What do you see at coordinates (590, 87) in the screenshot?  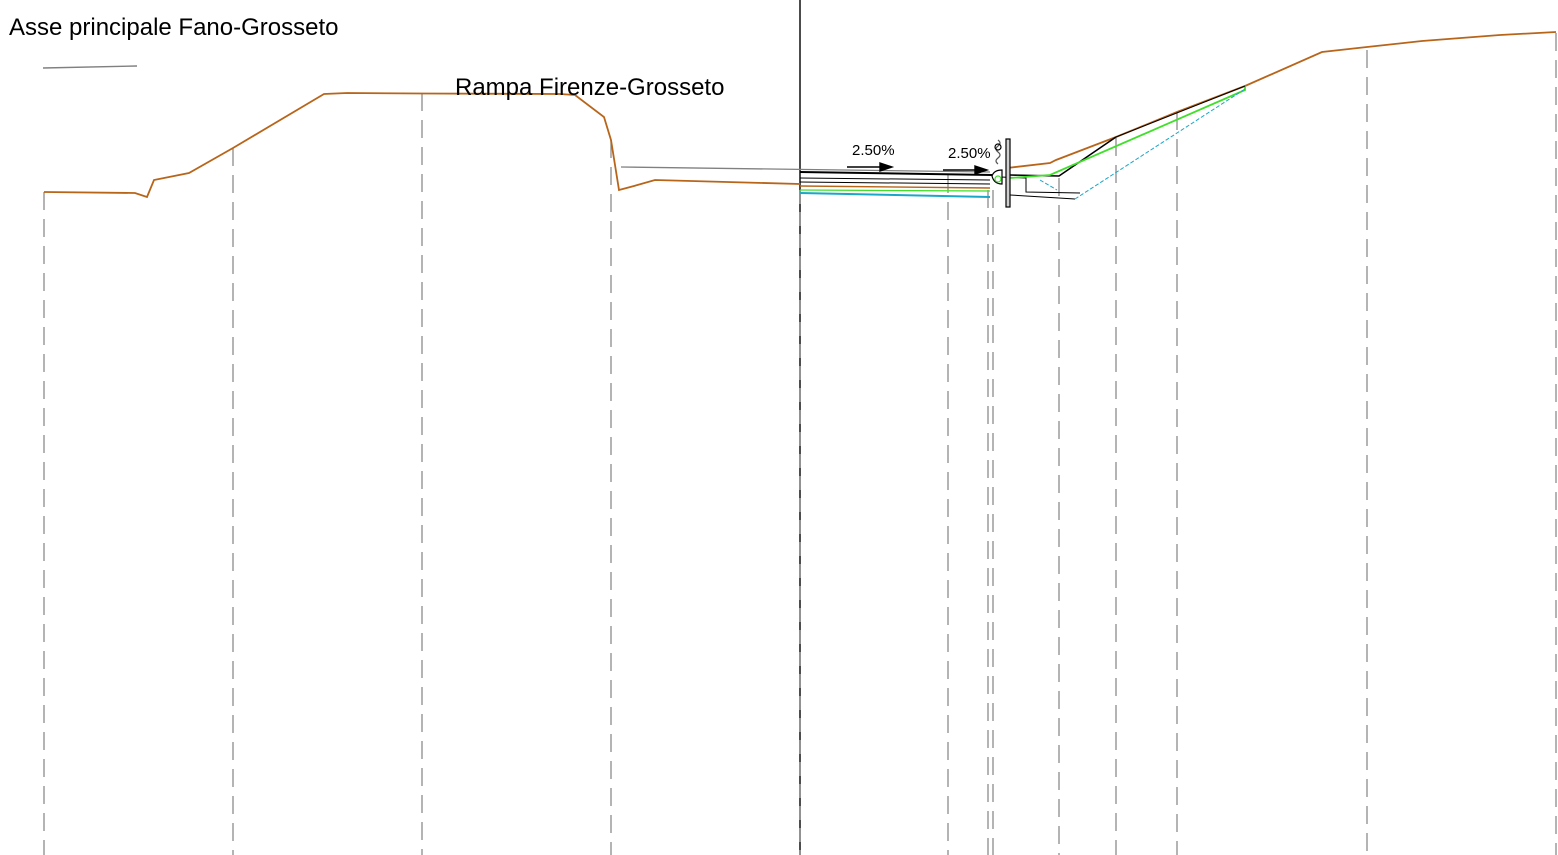 I see `ramp-label: Rampa Firenze-Grosseto` at bounding box center [590, 87].